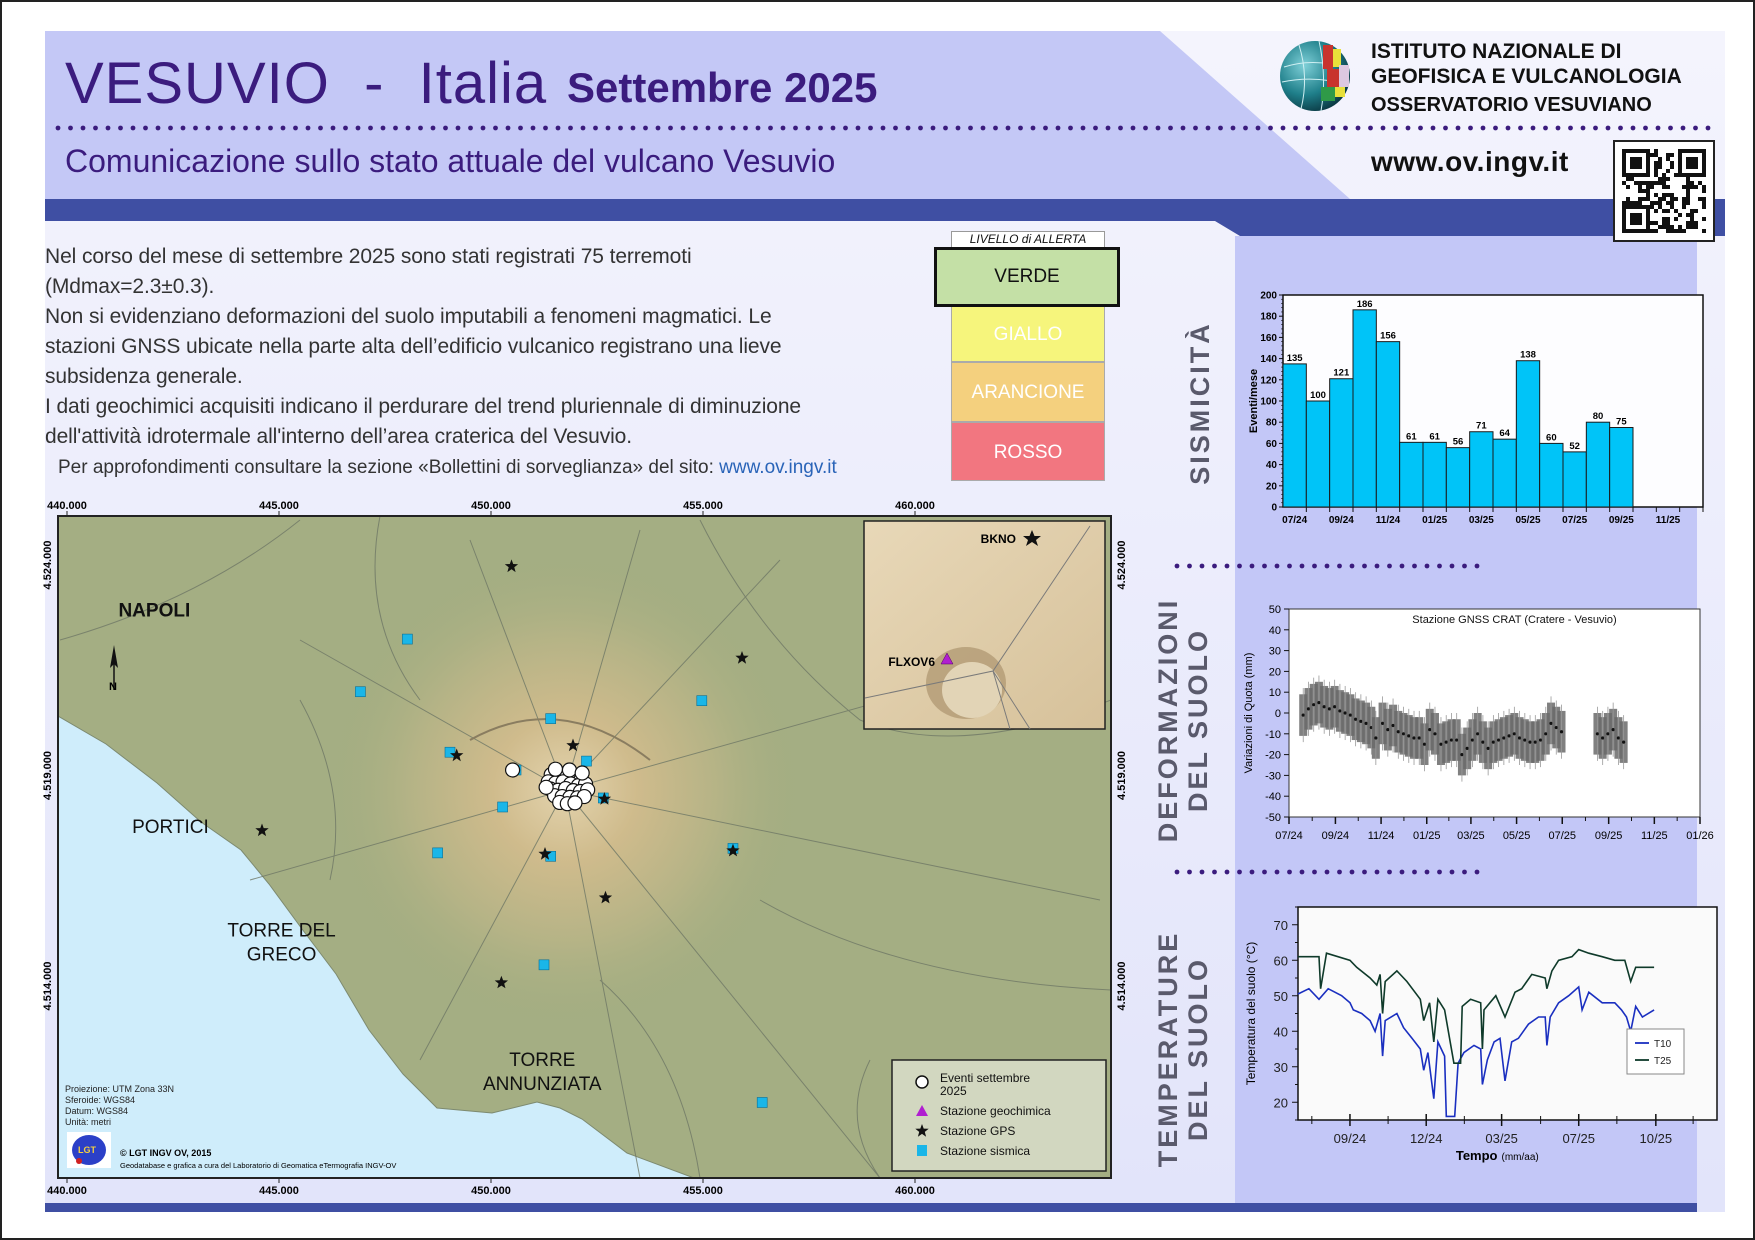 This screenshot has height=1240, width=1755. What do you see at coordinates (778, 467) in the screenshot?
I see `more-info-link: www.ov.ingv.it` at bounding box center [778, 467].